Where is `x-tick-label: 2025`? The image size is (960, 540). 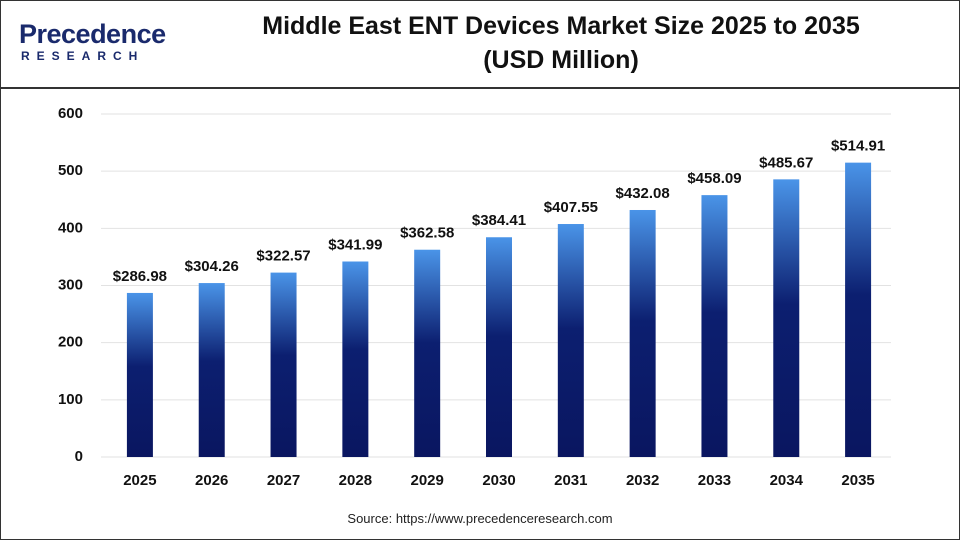
x-tick-label: 2025 is located at coordinates (139, 480).